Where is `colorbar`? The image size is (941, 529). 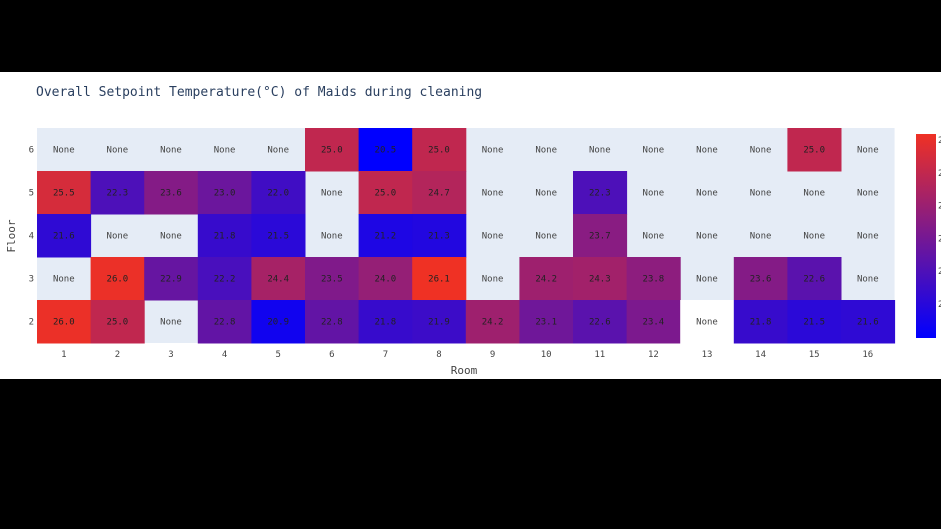 colorbar is located at coordinates (926, 236).